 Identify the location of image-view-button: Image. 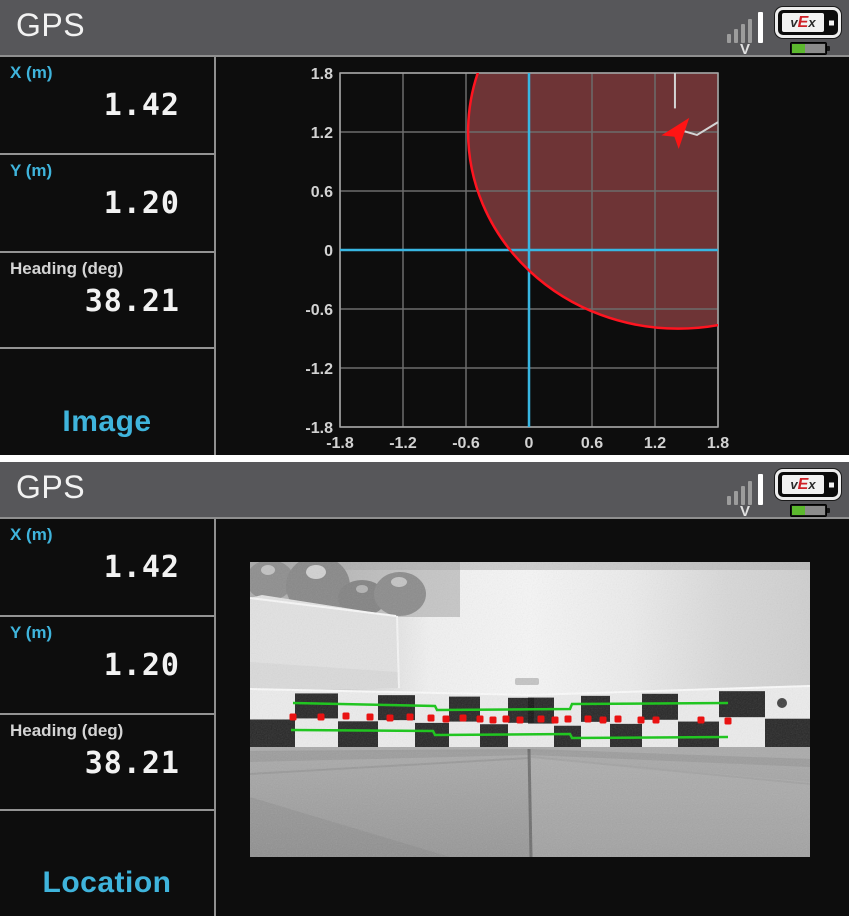
(107, 421).